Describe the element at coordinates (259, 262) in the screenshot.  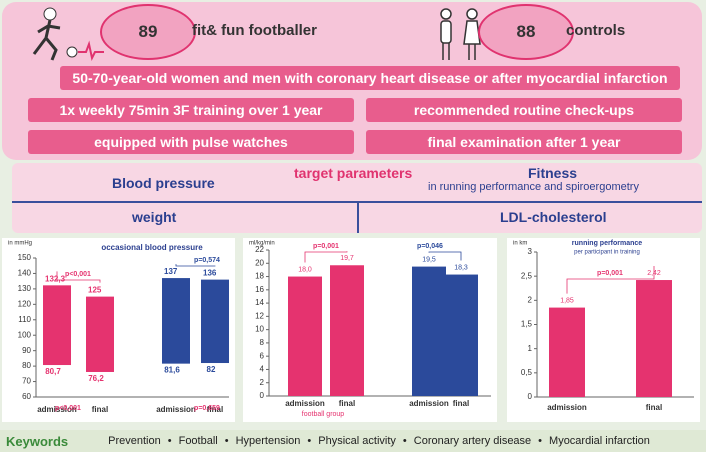
I see `y-tick-label: 20` at that location.